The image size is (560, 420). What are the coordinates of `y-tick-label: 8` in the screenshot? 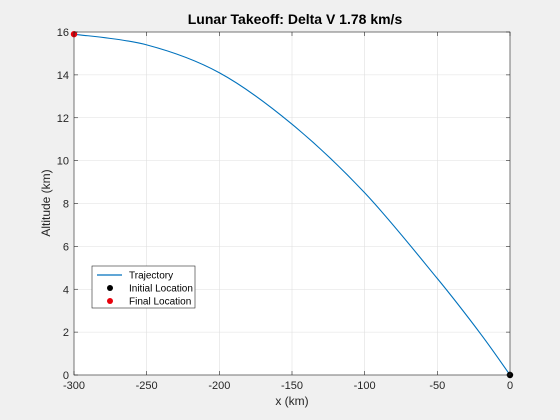 It's located at (66, 205).